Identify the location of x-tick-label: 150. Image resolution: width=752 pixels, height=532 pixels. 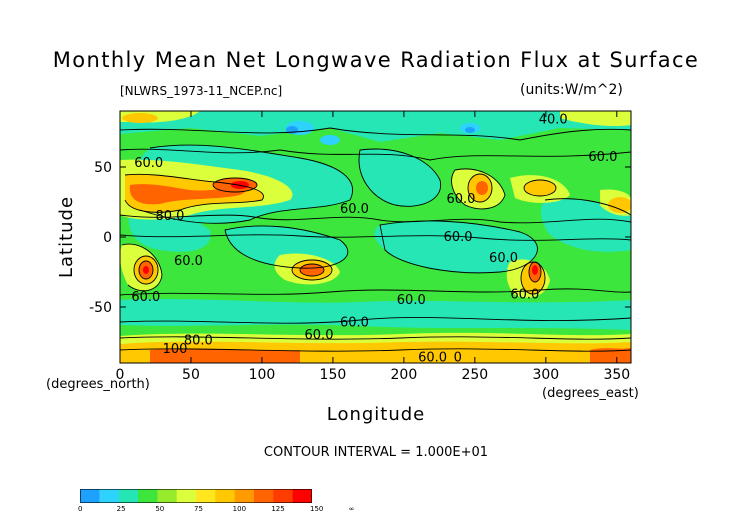
(333, 373).